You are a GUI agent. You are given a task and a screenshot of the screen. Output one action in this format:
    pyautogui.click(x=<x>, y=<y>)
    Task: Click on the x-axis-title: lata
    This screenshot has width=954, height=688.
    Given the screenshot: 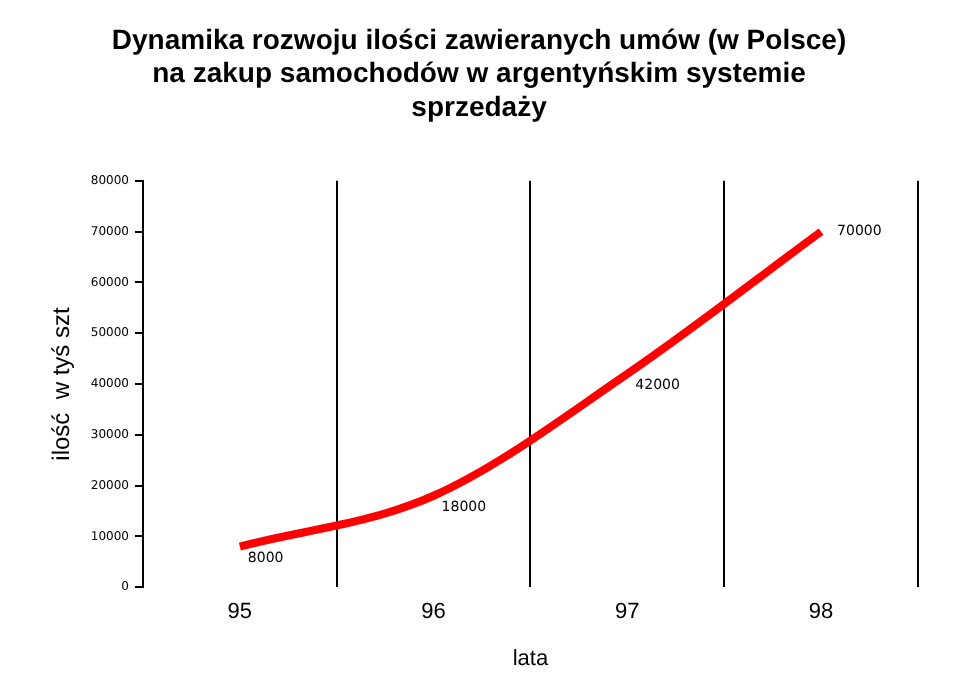 What is the action you would take?
    pyautogui.click(x=531, y=658)
    